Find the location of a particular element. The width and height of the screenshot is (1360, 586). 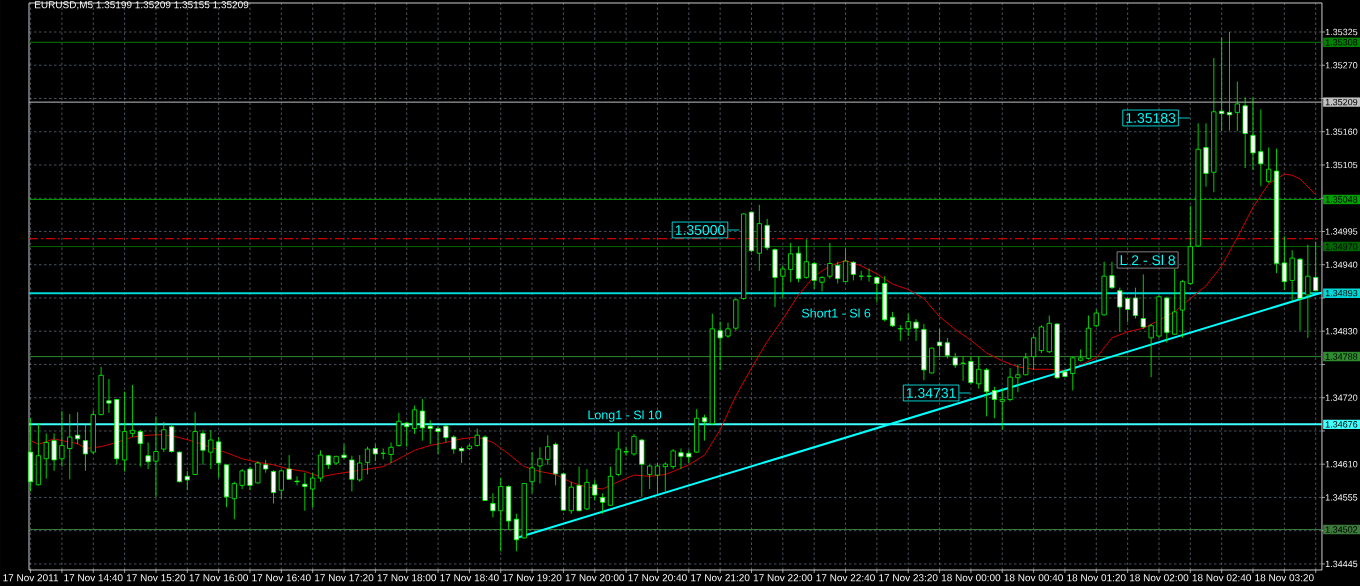

x-tick-label: 17 Nov 22:00 is located at coordinates (783, 578).